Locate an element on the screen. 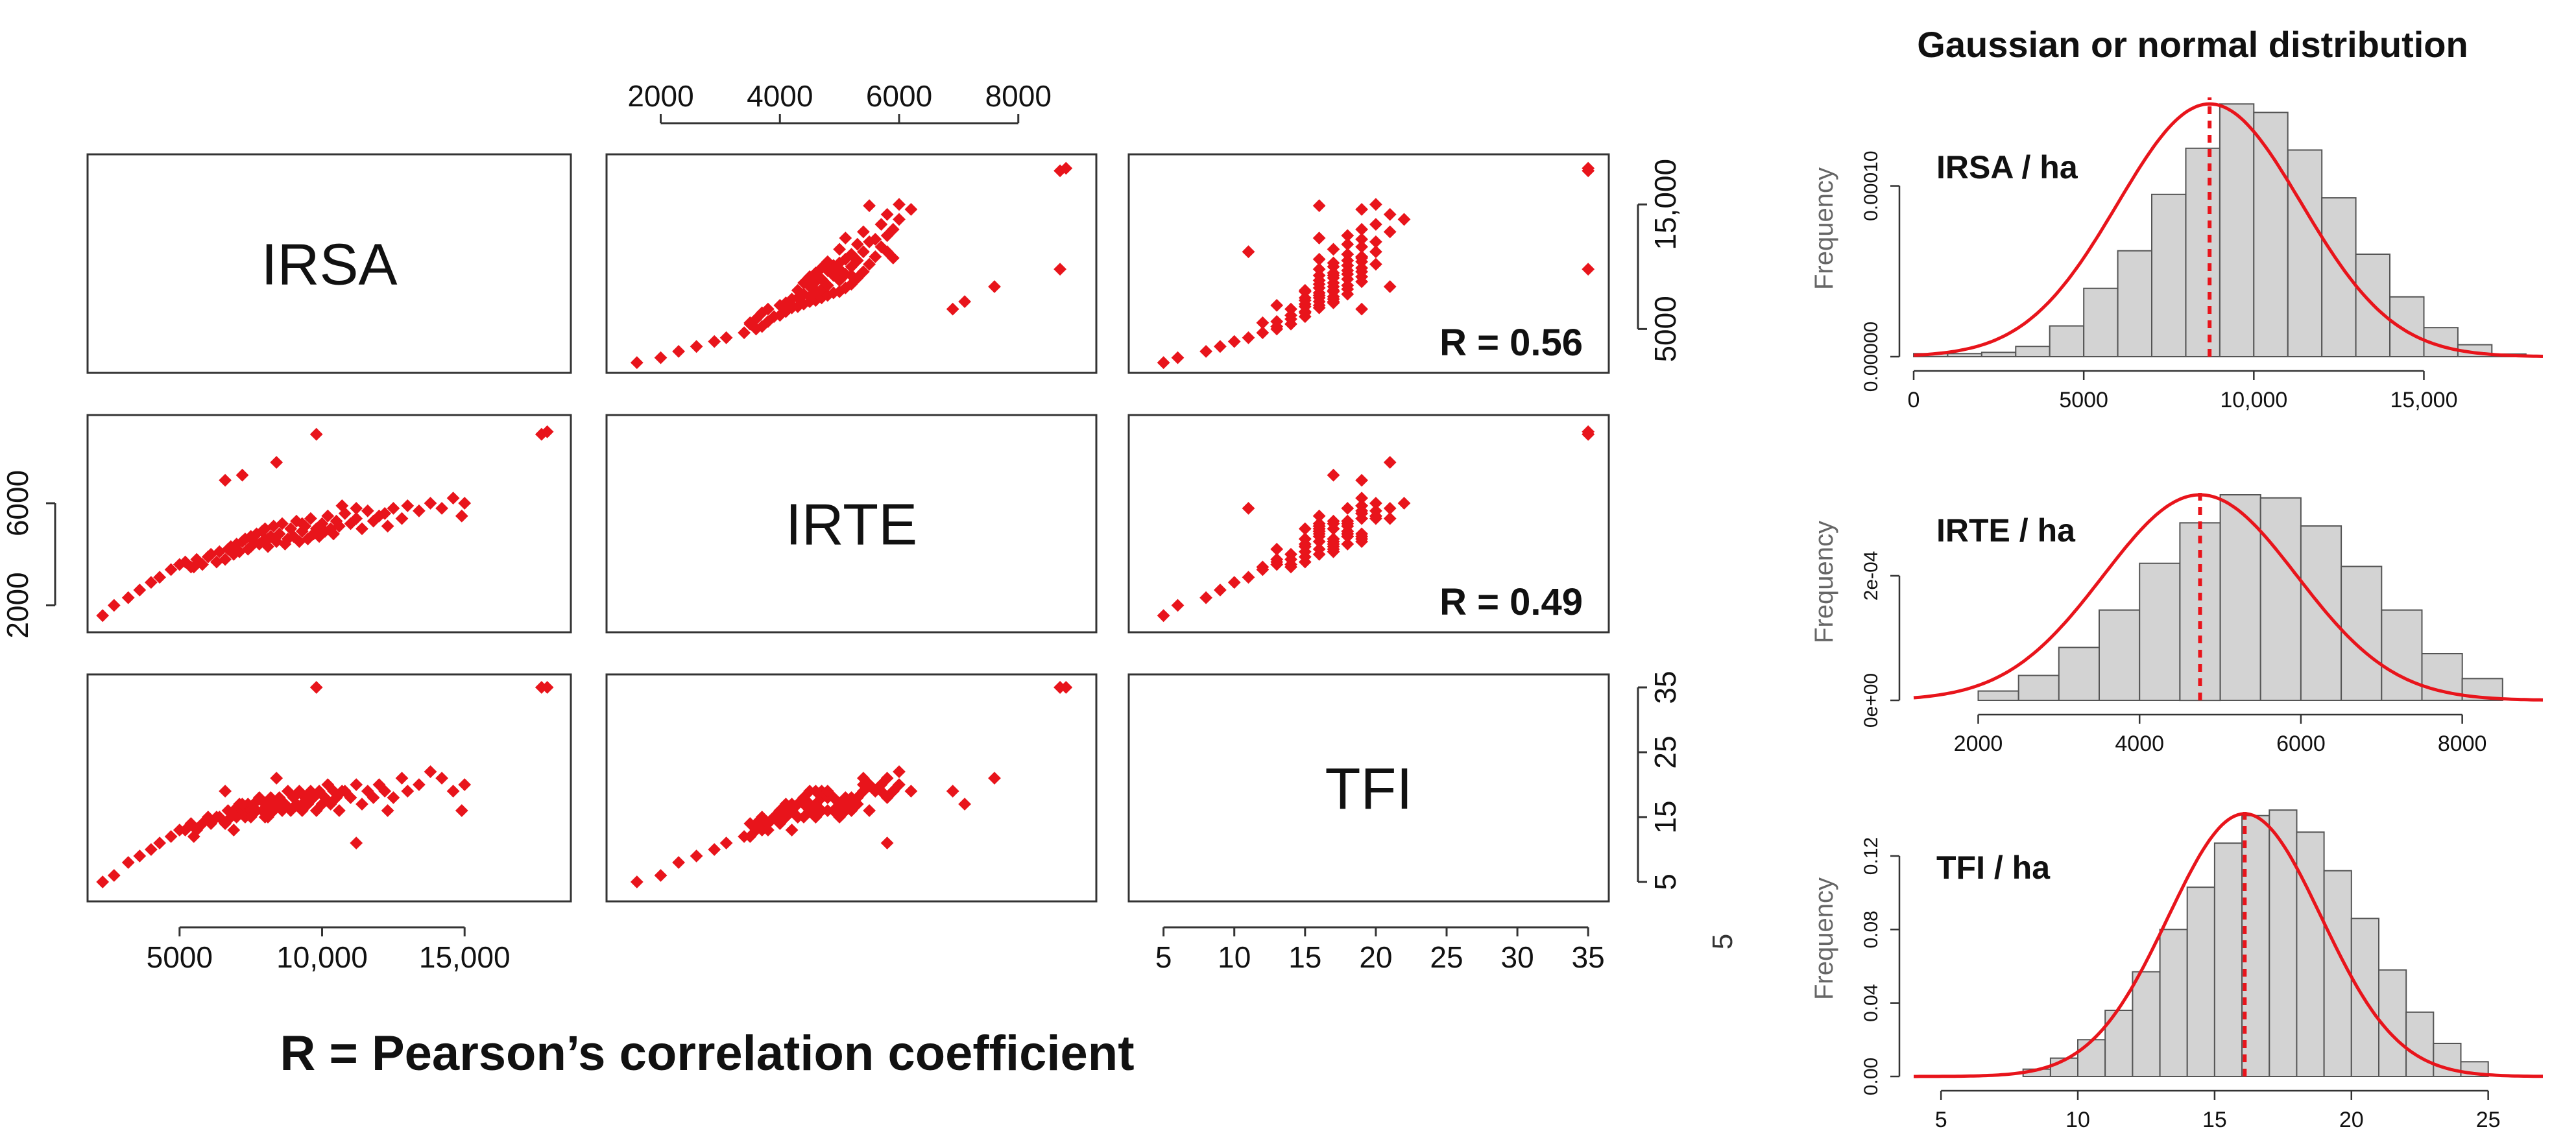  right-axis-tfi-label: 35 is located at coordinates (1665, 687).